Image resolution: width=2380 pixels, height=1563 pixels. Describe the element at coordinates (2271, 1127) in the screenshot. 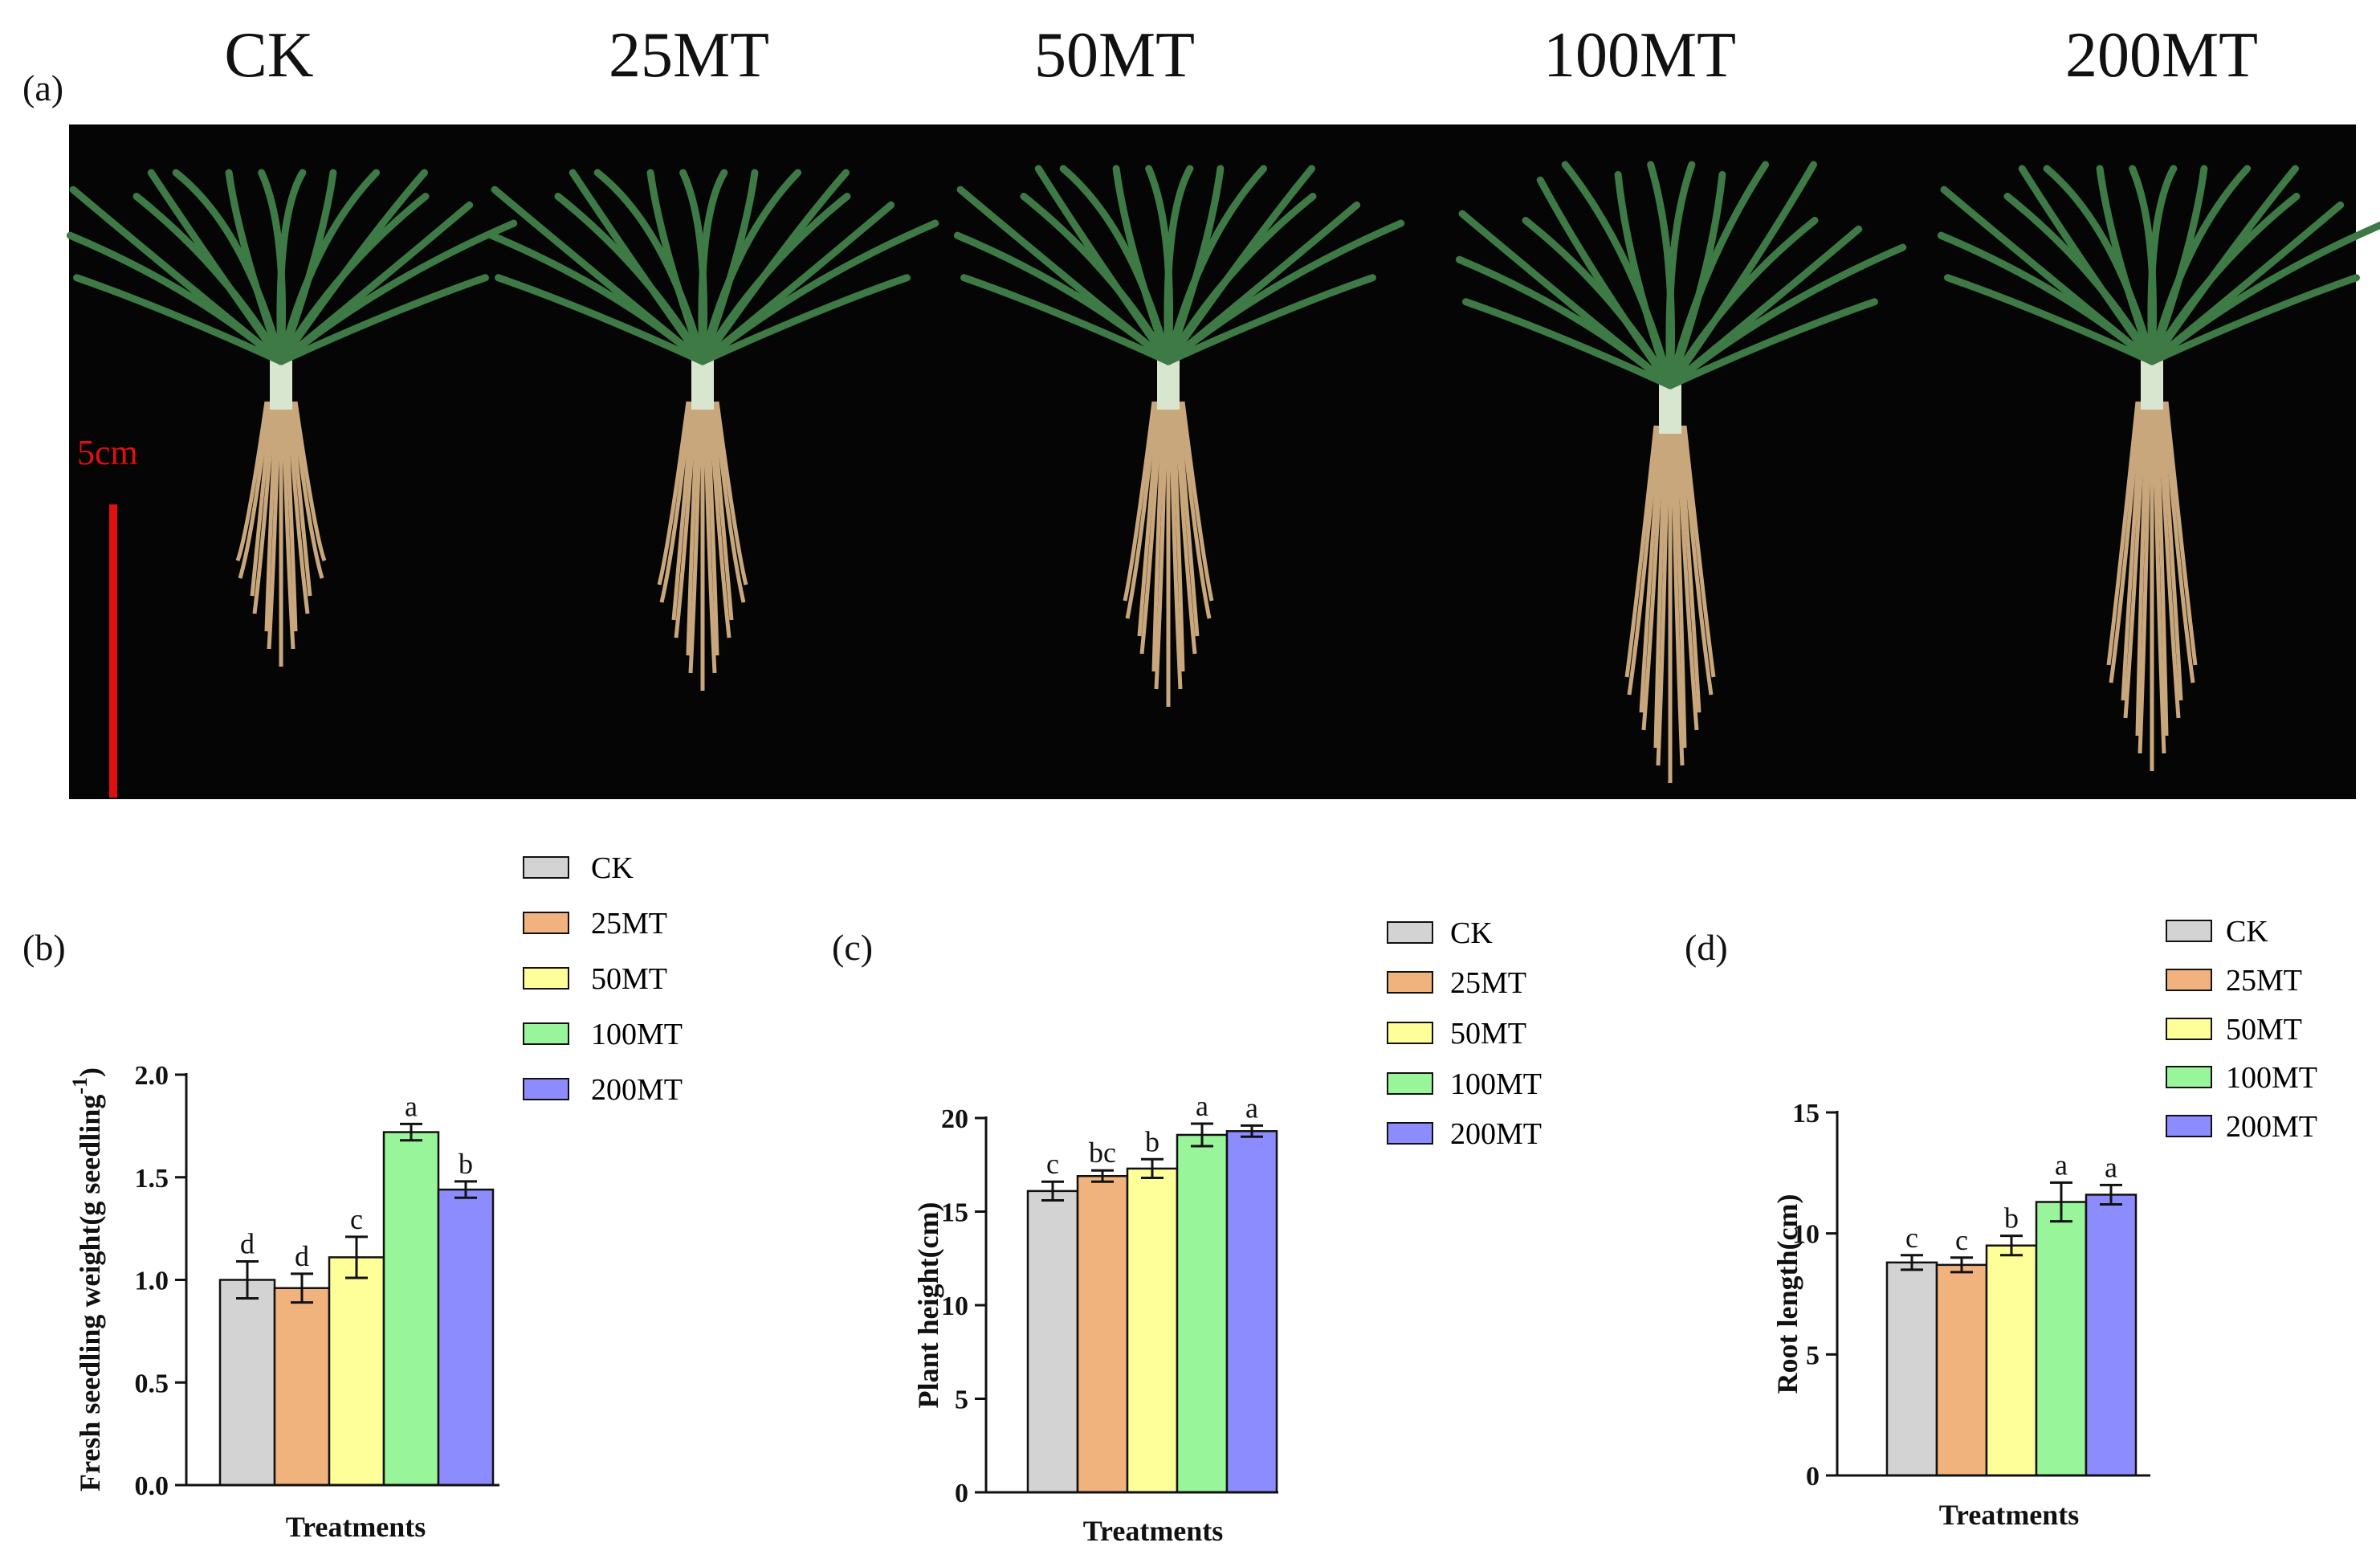

I see `legend-d-label-200mt: 200MT` at that location.